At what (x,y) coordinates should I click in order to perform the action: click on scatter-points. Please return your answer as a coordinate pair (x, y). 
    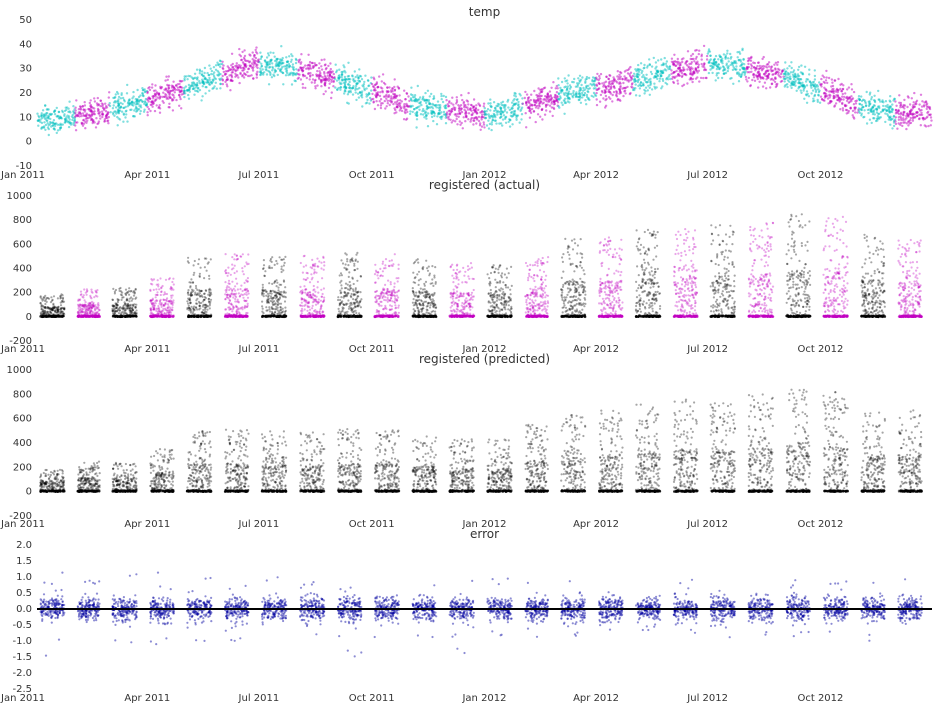
    Looking at the image, I should click on (481, 266).